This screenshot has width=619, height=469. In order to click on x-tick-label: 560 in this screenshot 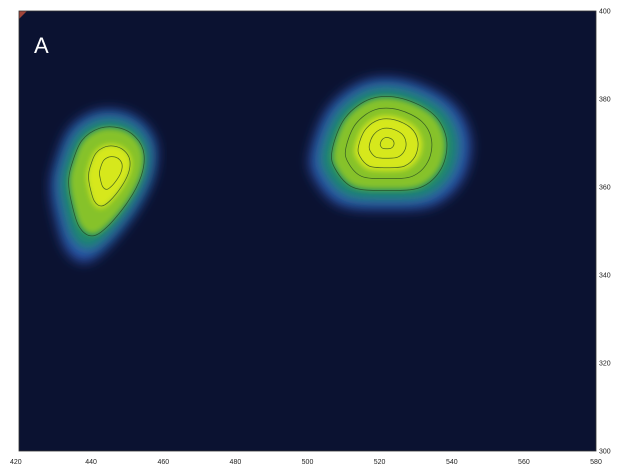, I will do `click(524, 462)`.